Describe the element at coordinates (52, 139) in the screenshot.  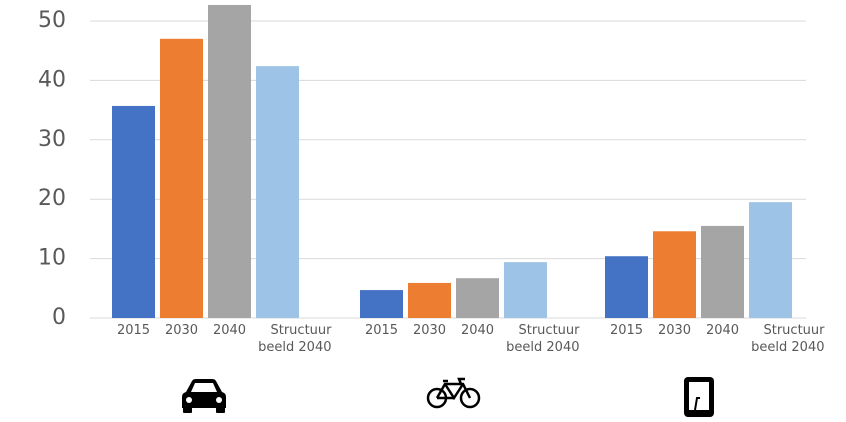
I see `y-tick-label: 30` at that location.